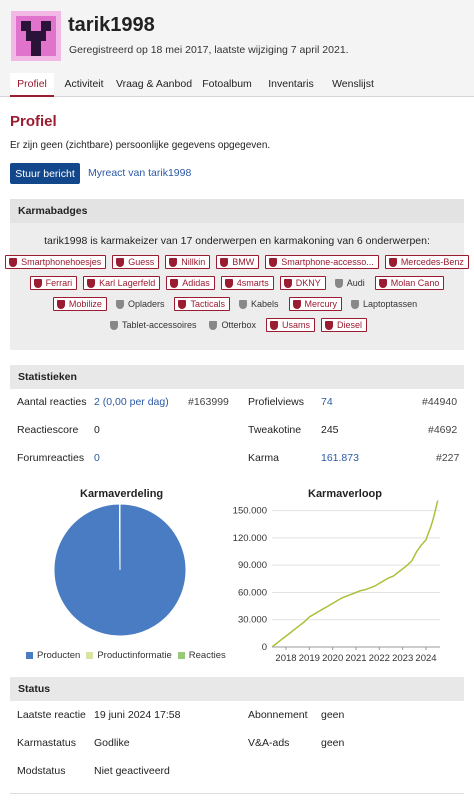  Describe the element at coordinates (154, 84) in the screenshot. I see `tab-vraag-aanbod: Vraag & Aanbod` at that location.